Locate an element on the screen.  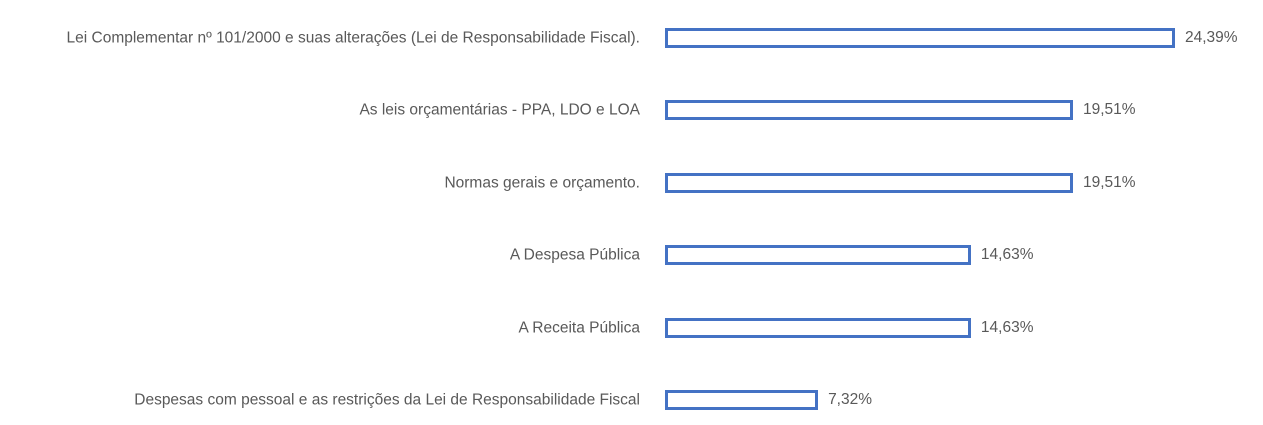
data-label: 7,32% is located at coordinates (850, 399).